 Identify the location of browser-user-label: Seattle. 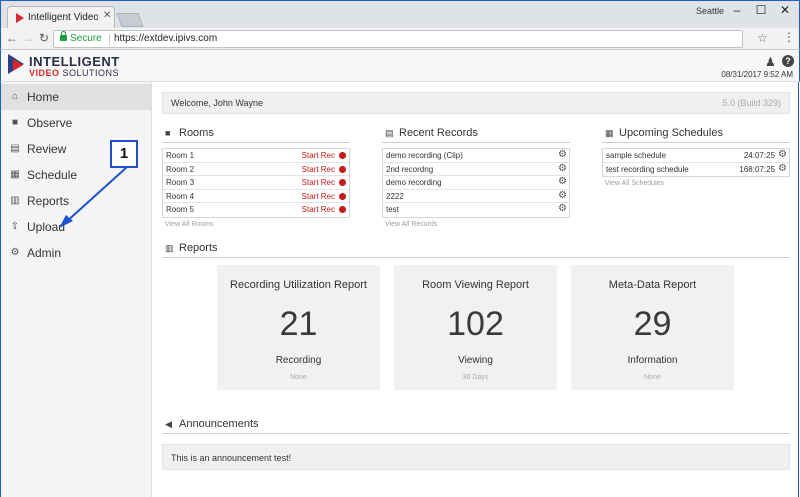
(710, 11).